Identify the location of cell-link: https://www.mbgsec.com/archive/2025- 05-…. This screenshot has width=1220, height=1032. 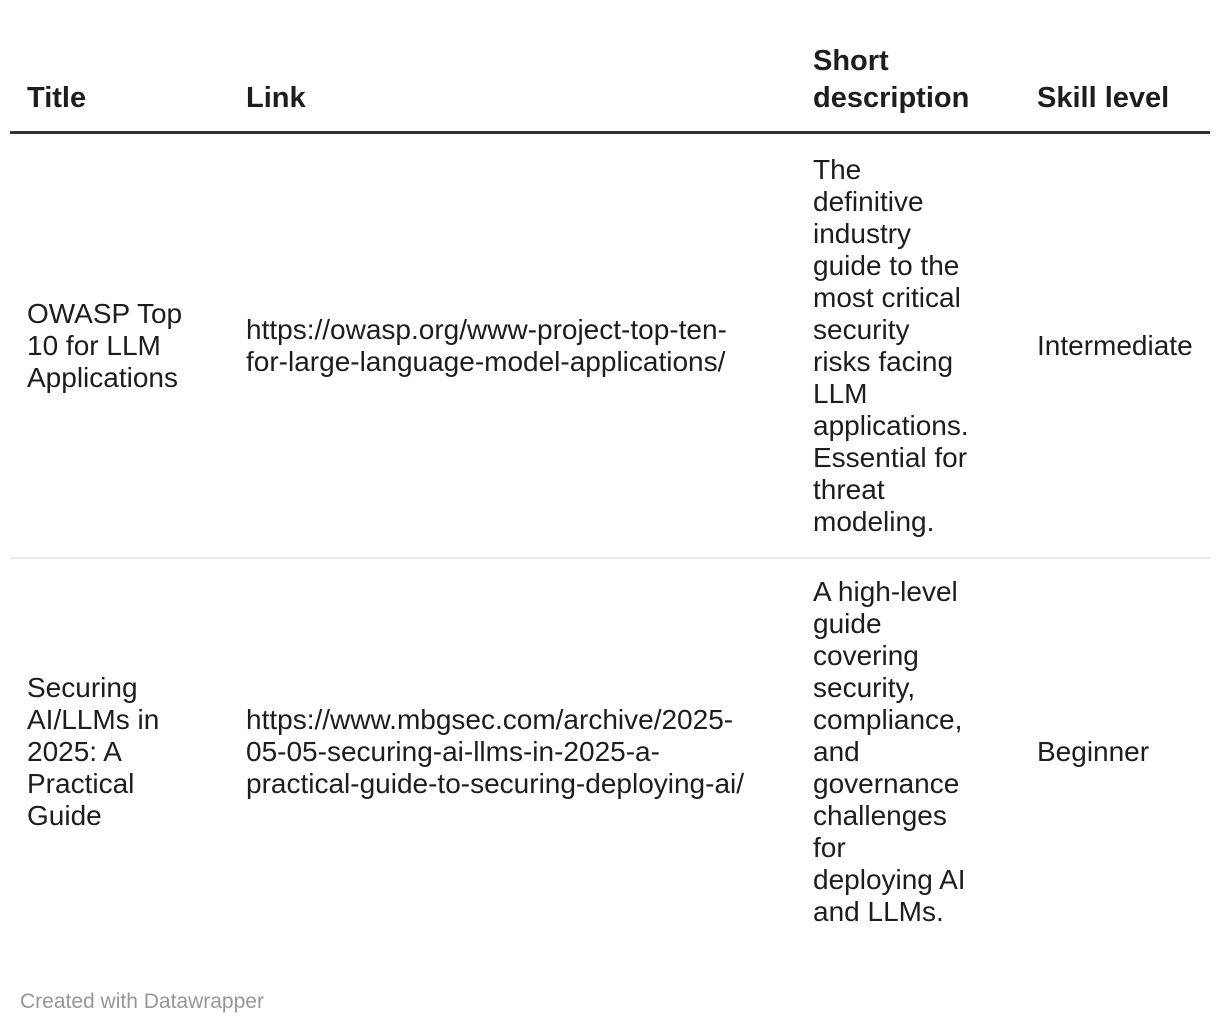
(495, 751).